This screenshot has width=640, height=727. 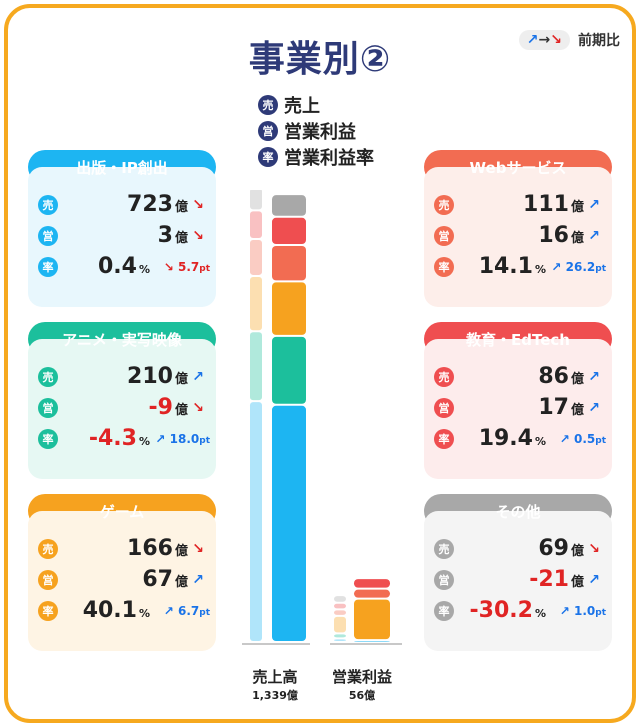 I want to click on bar-sales-prev-edu, so click(x=256, y=224).